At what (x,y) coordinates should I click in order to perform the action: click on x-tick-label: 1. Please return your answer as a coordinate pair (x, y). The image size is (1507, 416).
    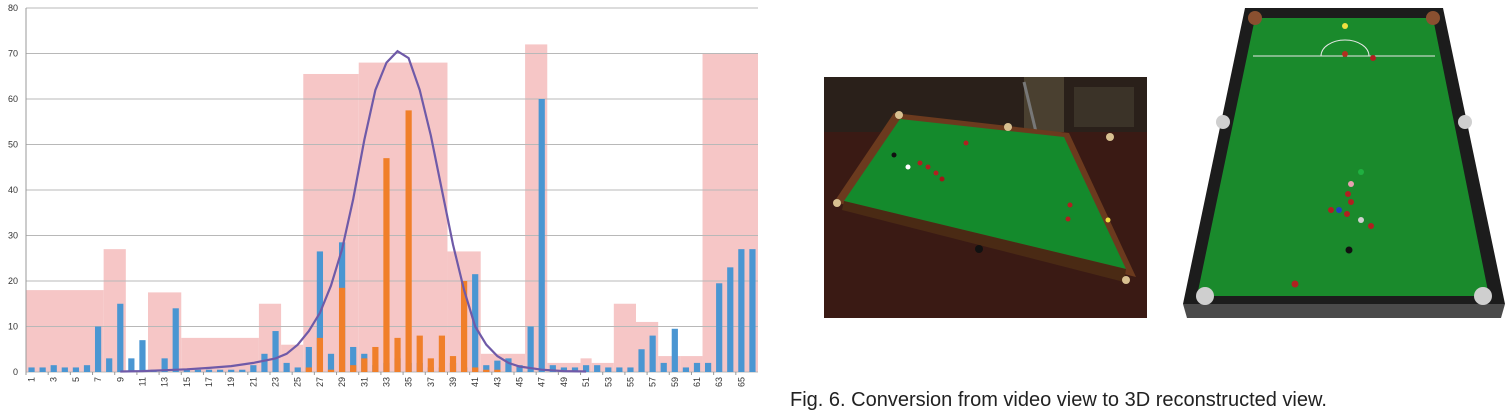
    Looking at the image, I should click on (32, 379).